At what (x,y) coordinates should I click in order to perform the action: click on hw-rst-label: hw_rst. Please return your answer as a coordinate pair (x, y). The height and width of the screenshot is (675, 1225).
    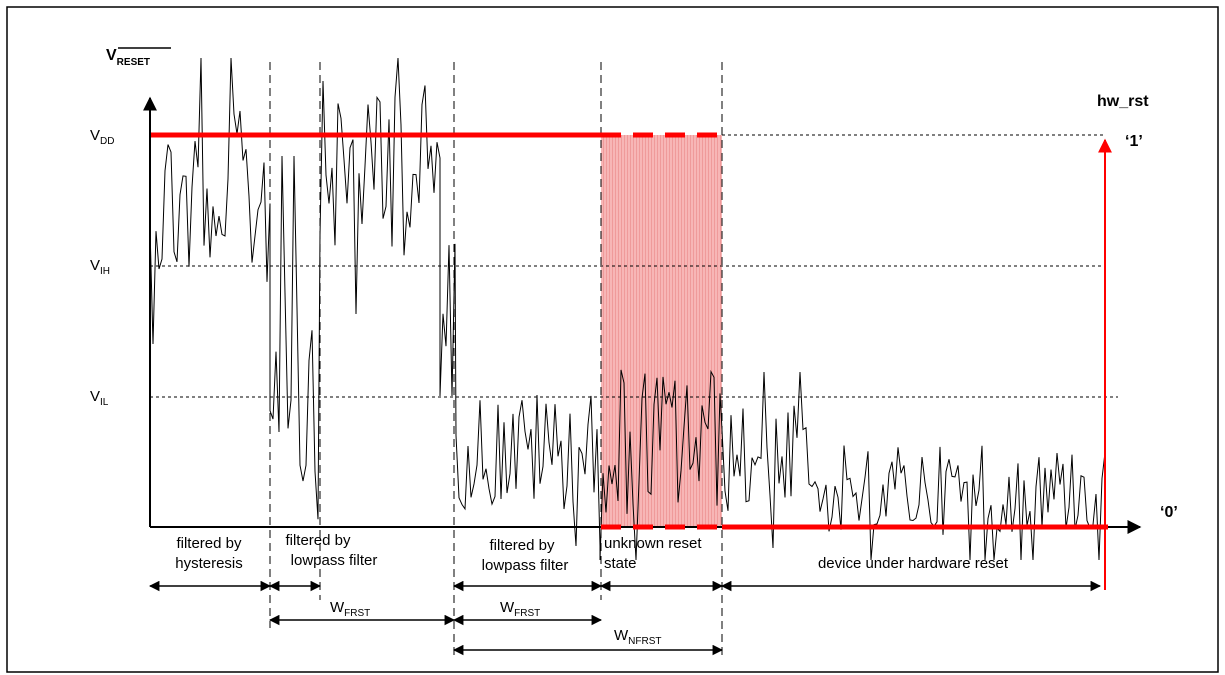
    Looking at the image, I should click on (1123, 101).